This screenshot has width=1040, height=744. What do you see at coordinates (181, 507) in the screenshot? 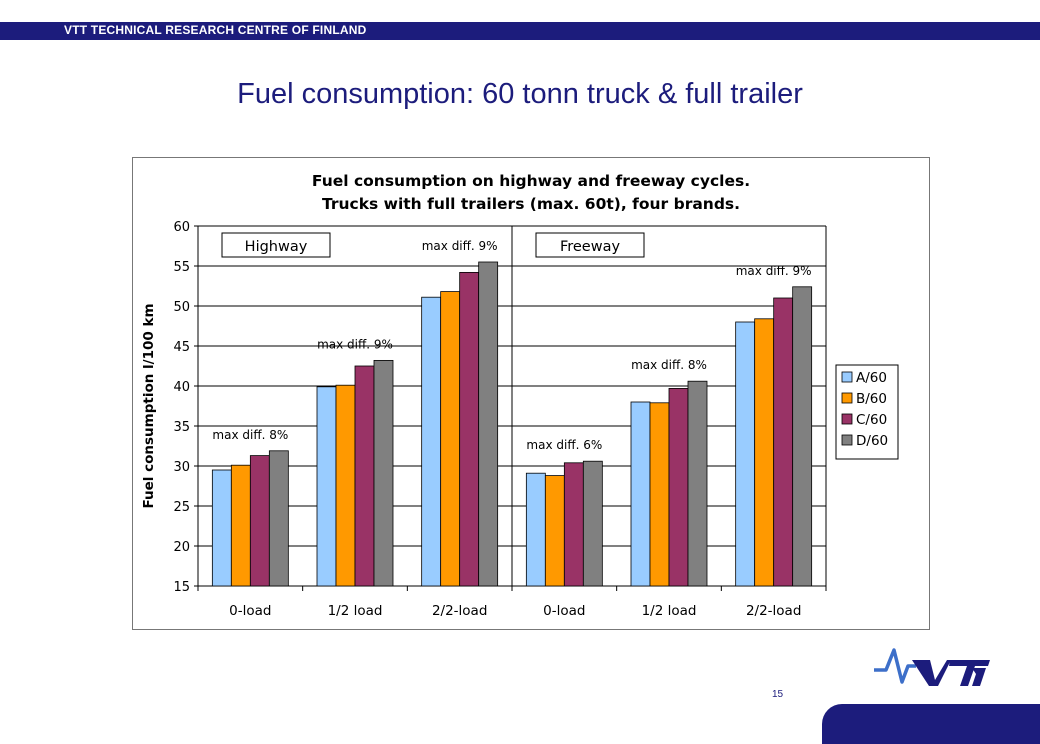
I see `y-tick-label: 25` at bounding box center [181, 507].